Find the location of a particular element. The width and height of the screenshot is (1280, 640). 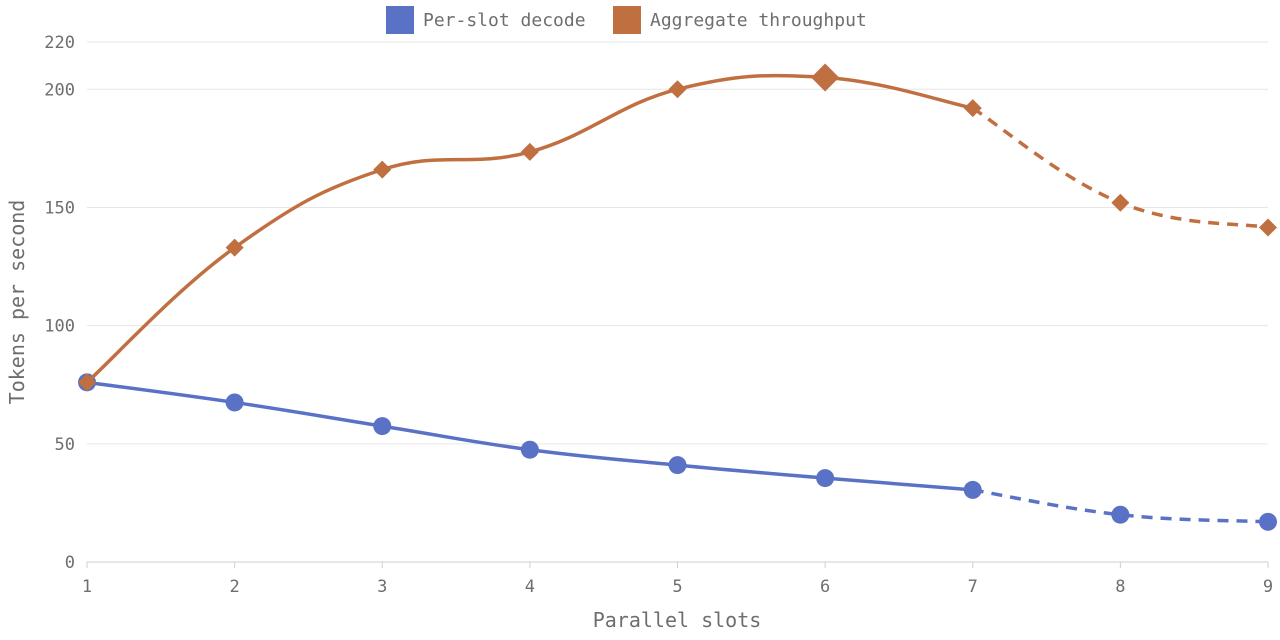

per-slot-decode-line-solid is located at coordinates (530, 436).